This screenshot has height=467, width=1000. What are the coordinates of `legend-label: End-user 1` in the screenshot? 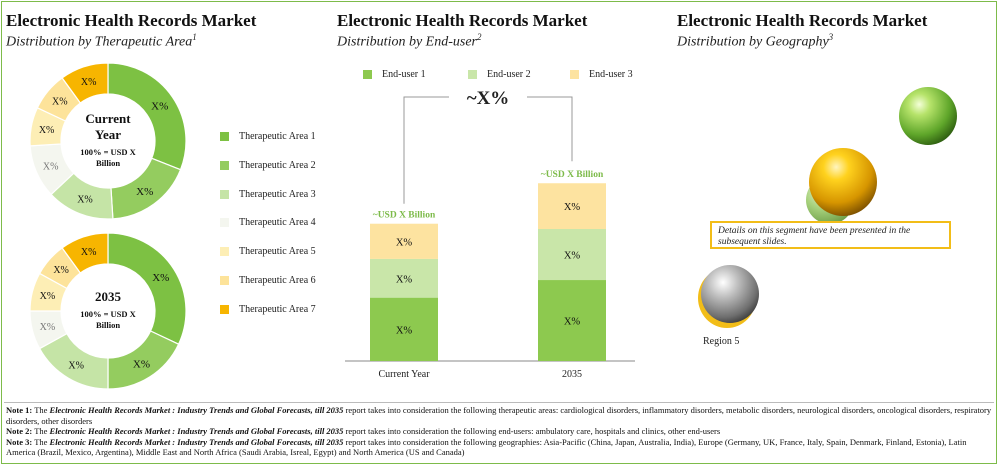 It's located at (404, 74).